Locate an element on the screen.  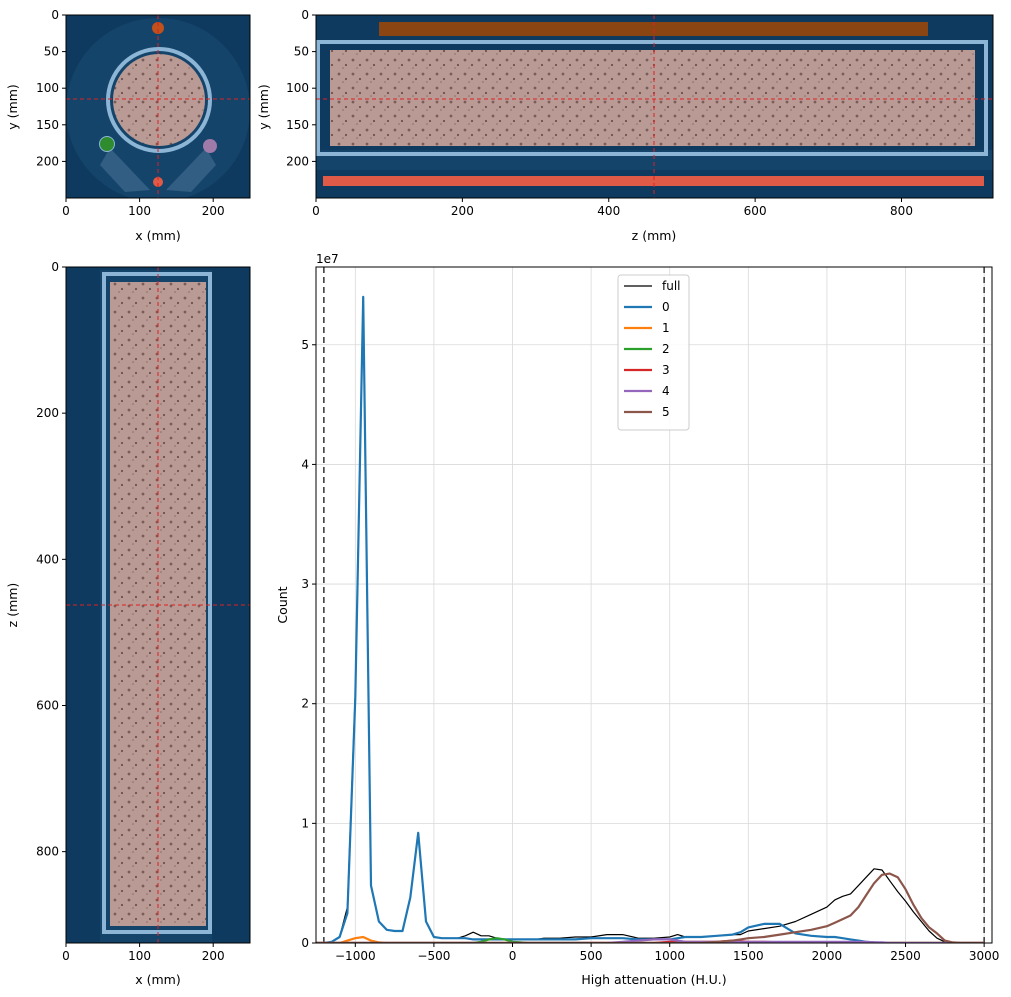
histogram-xtick-label: 3000 is located at coordinates (984, 956).